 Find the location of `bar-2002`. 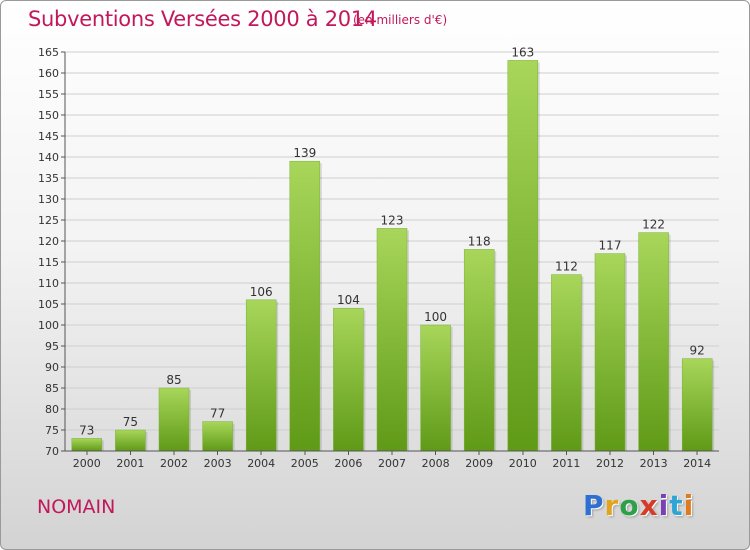

bar-2002 is located at coordinates (174, 419).